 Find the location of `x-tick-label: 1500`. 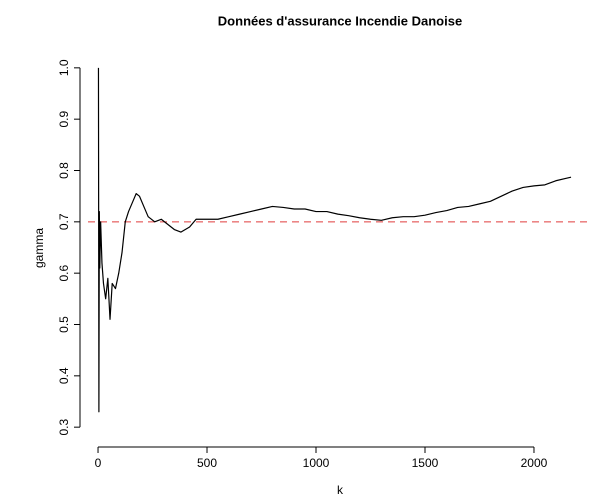

x-tick-label: 1500 is located at coordinates (425, 463).